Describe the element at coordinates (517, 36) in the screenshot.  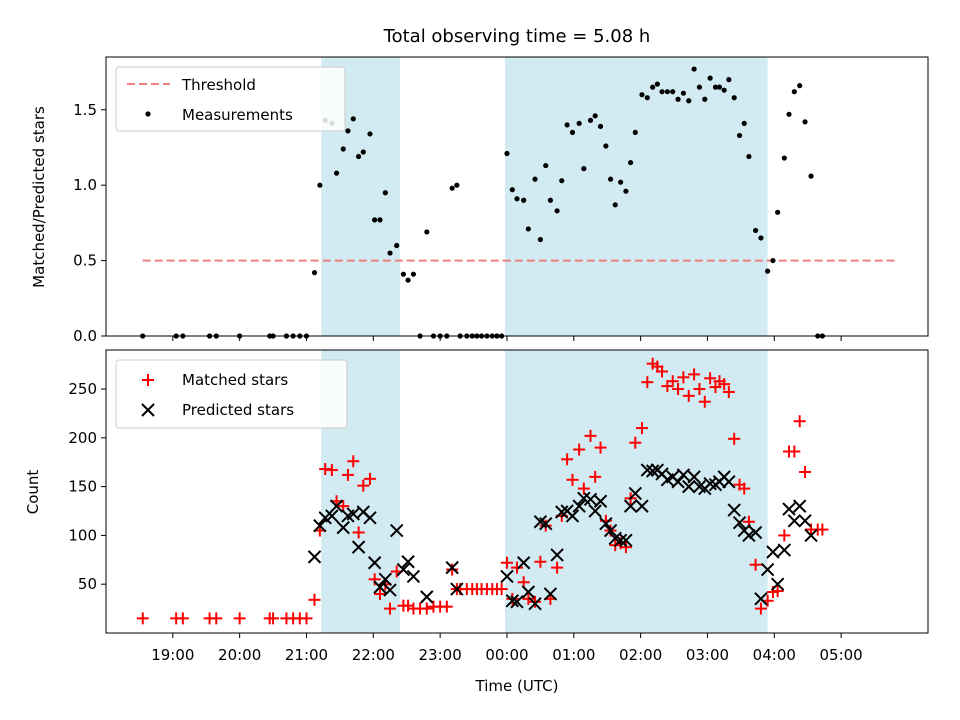
I see `chart-title: Total observing time = 5.08 h` at that location.